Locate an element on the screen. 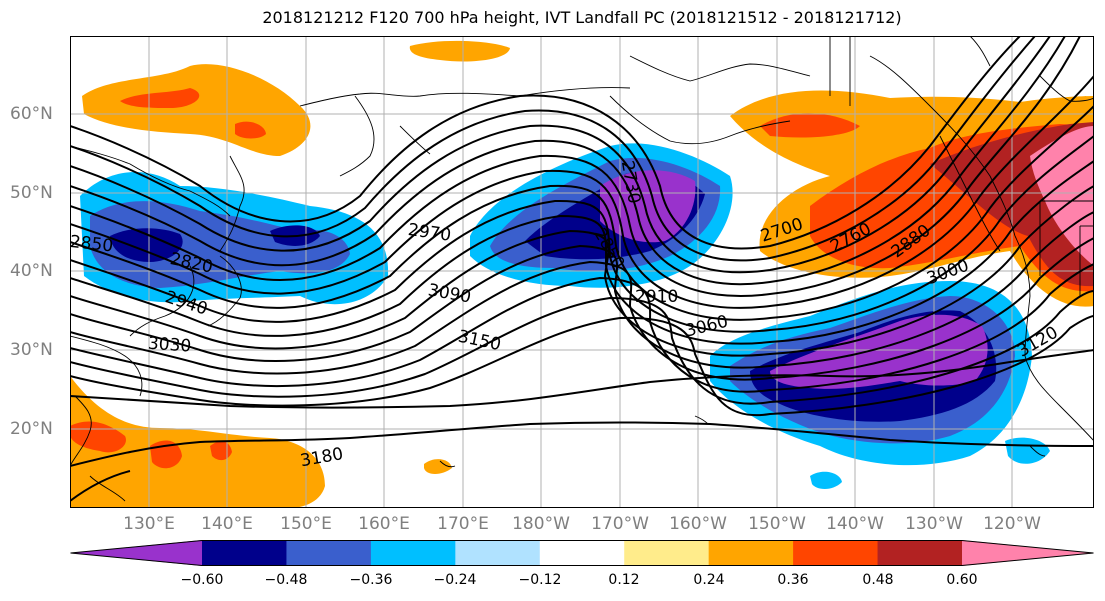 Image resolution: width=1105 pixels, height=601 pixels. latitude-label: 50°N is located at coordinates (31, 193).